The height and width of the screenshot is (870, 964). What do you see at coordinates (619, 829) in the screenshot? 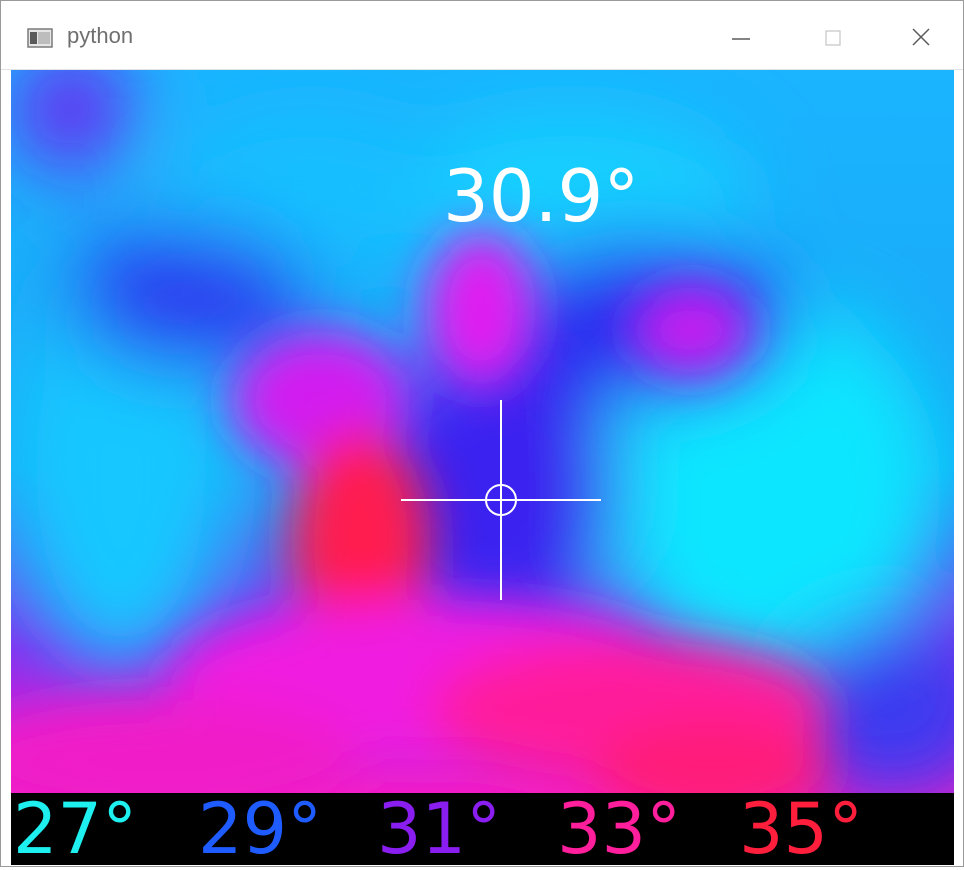
I see `scale-label-33: 33°` at bounding box center [619, 829].